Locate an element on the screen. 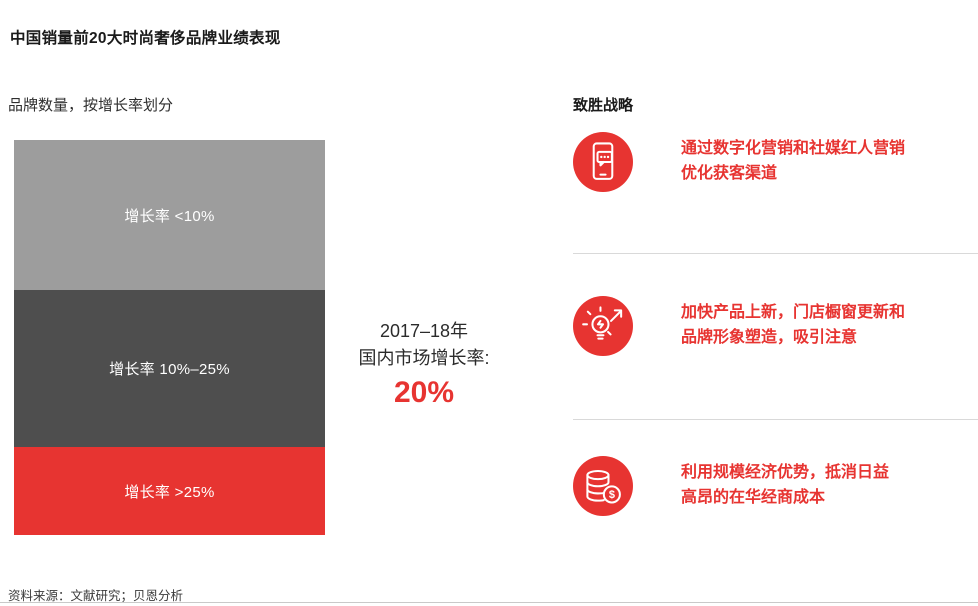  strategy-item-digital-marketing: 通过数字化营销和社媒红人营销 优化获客渠道 is located at coordinates (775, 162).